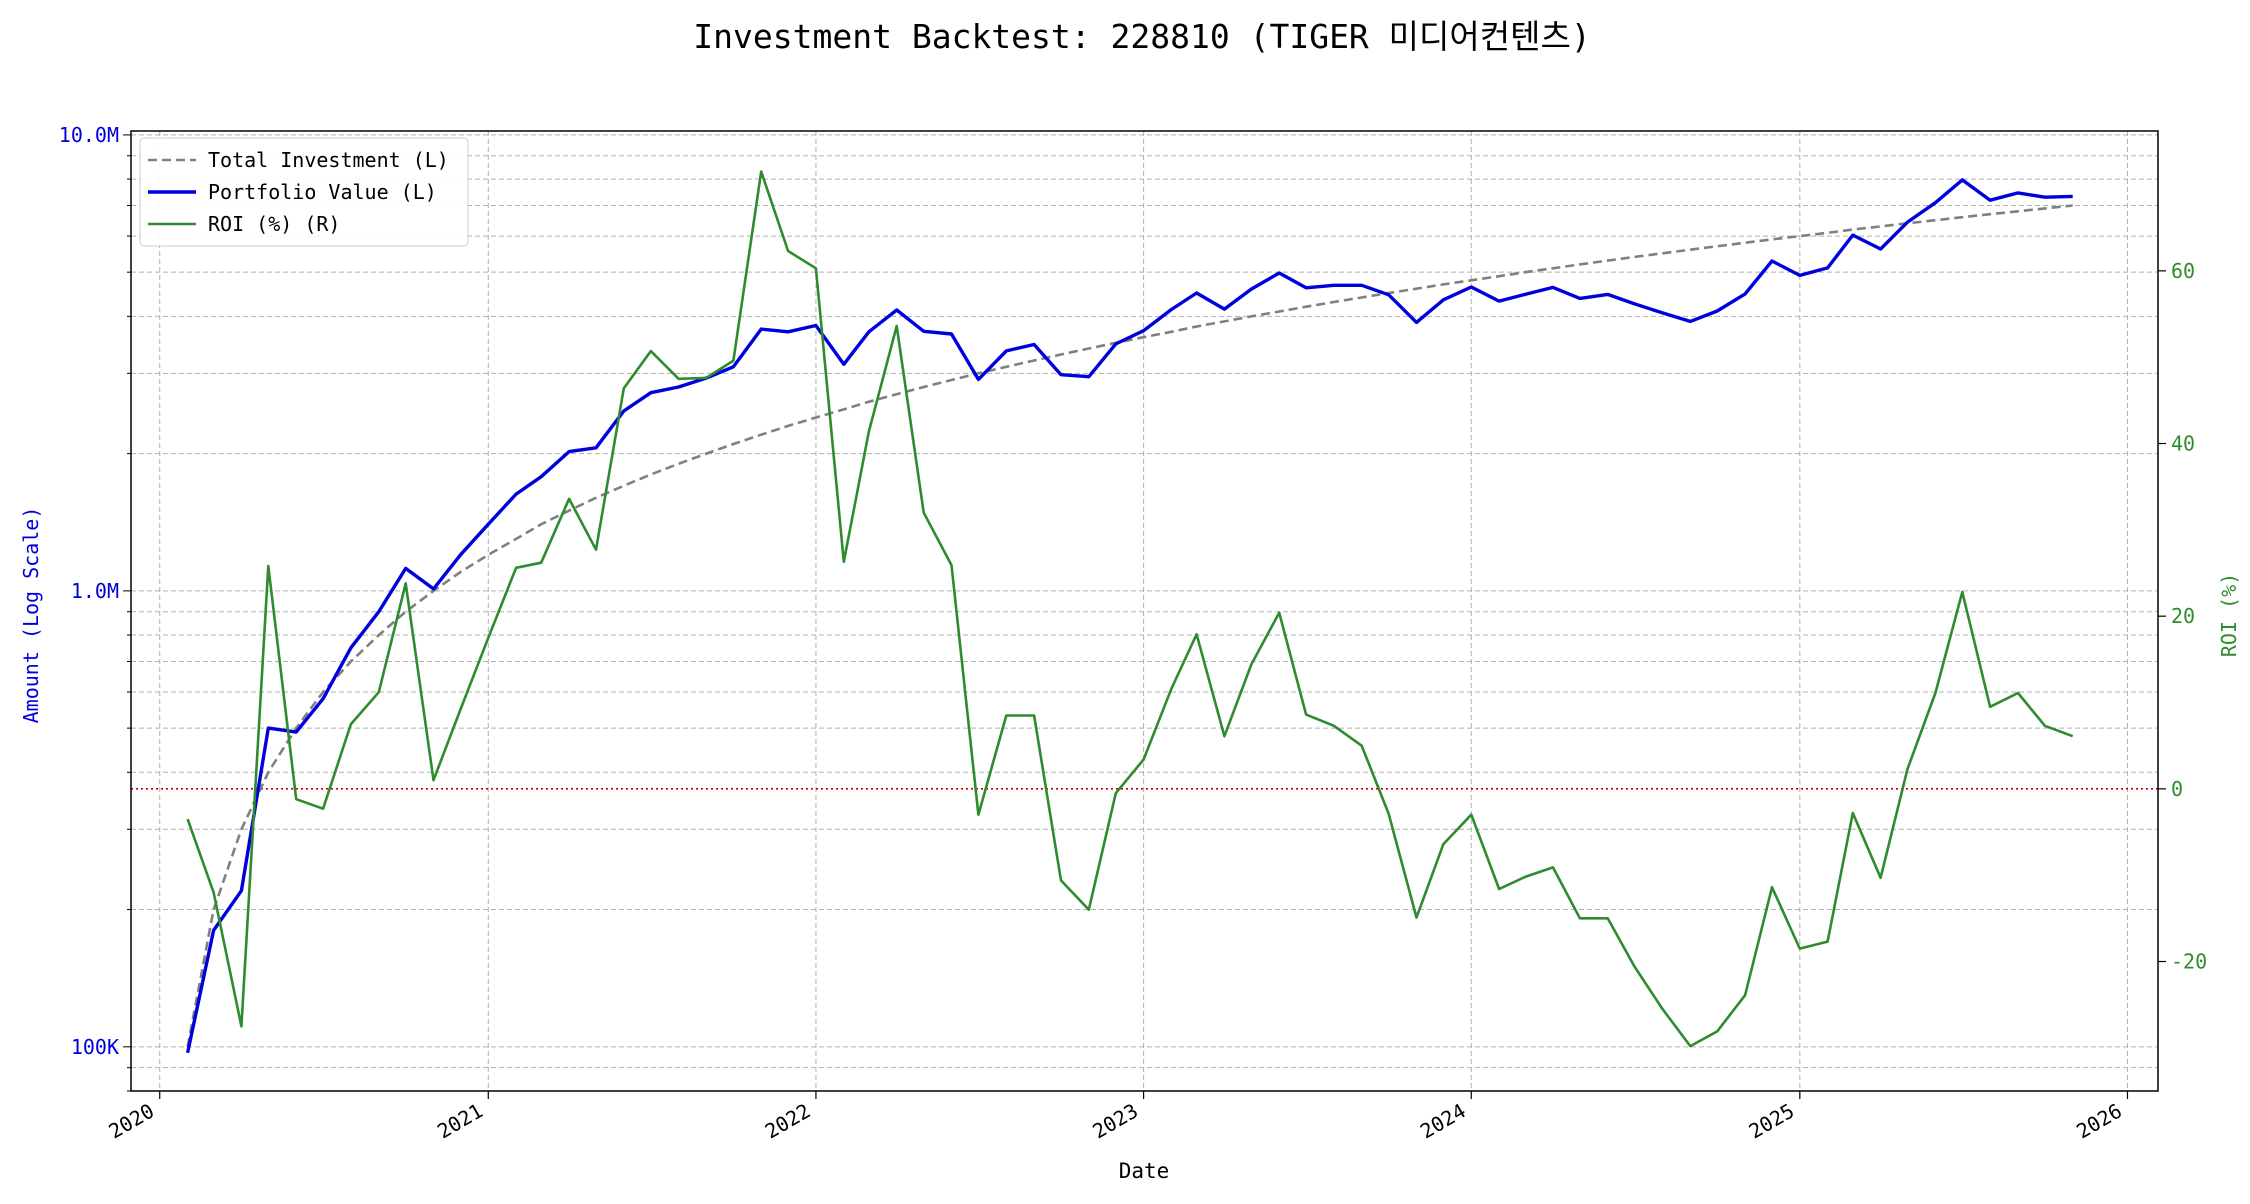  What do you see at coordinates (2183, 444) in the screenshot?
I see `right-tick-label: 40` at bounding box center [2183, 444].